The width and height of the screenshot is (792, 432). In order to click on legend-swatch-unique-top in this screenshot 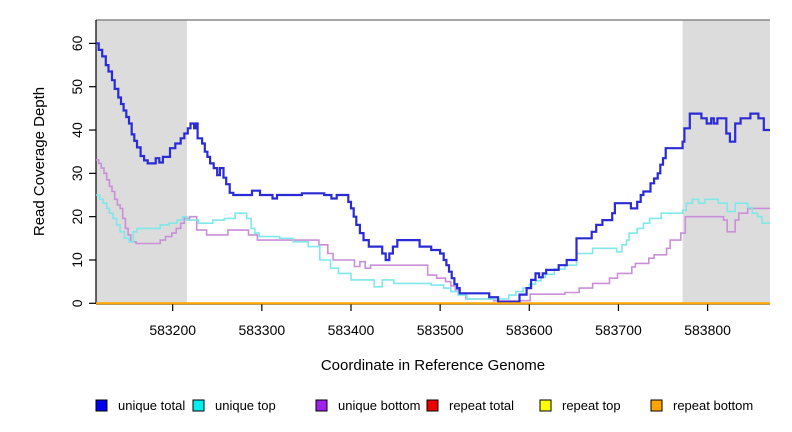, I will do `click(198, 405)`.